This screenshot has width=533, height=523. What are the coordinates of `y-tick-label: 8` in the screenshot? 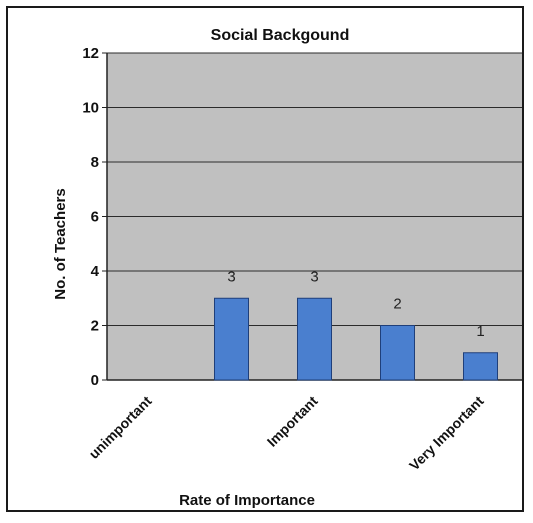 It's located at (95, 162).